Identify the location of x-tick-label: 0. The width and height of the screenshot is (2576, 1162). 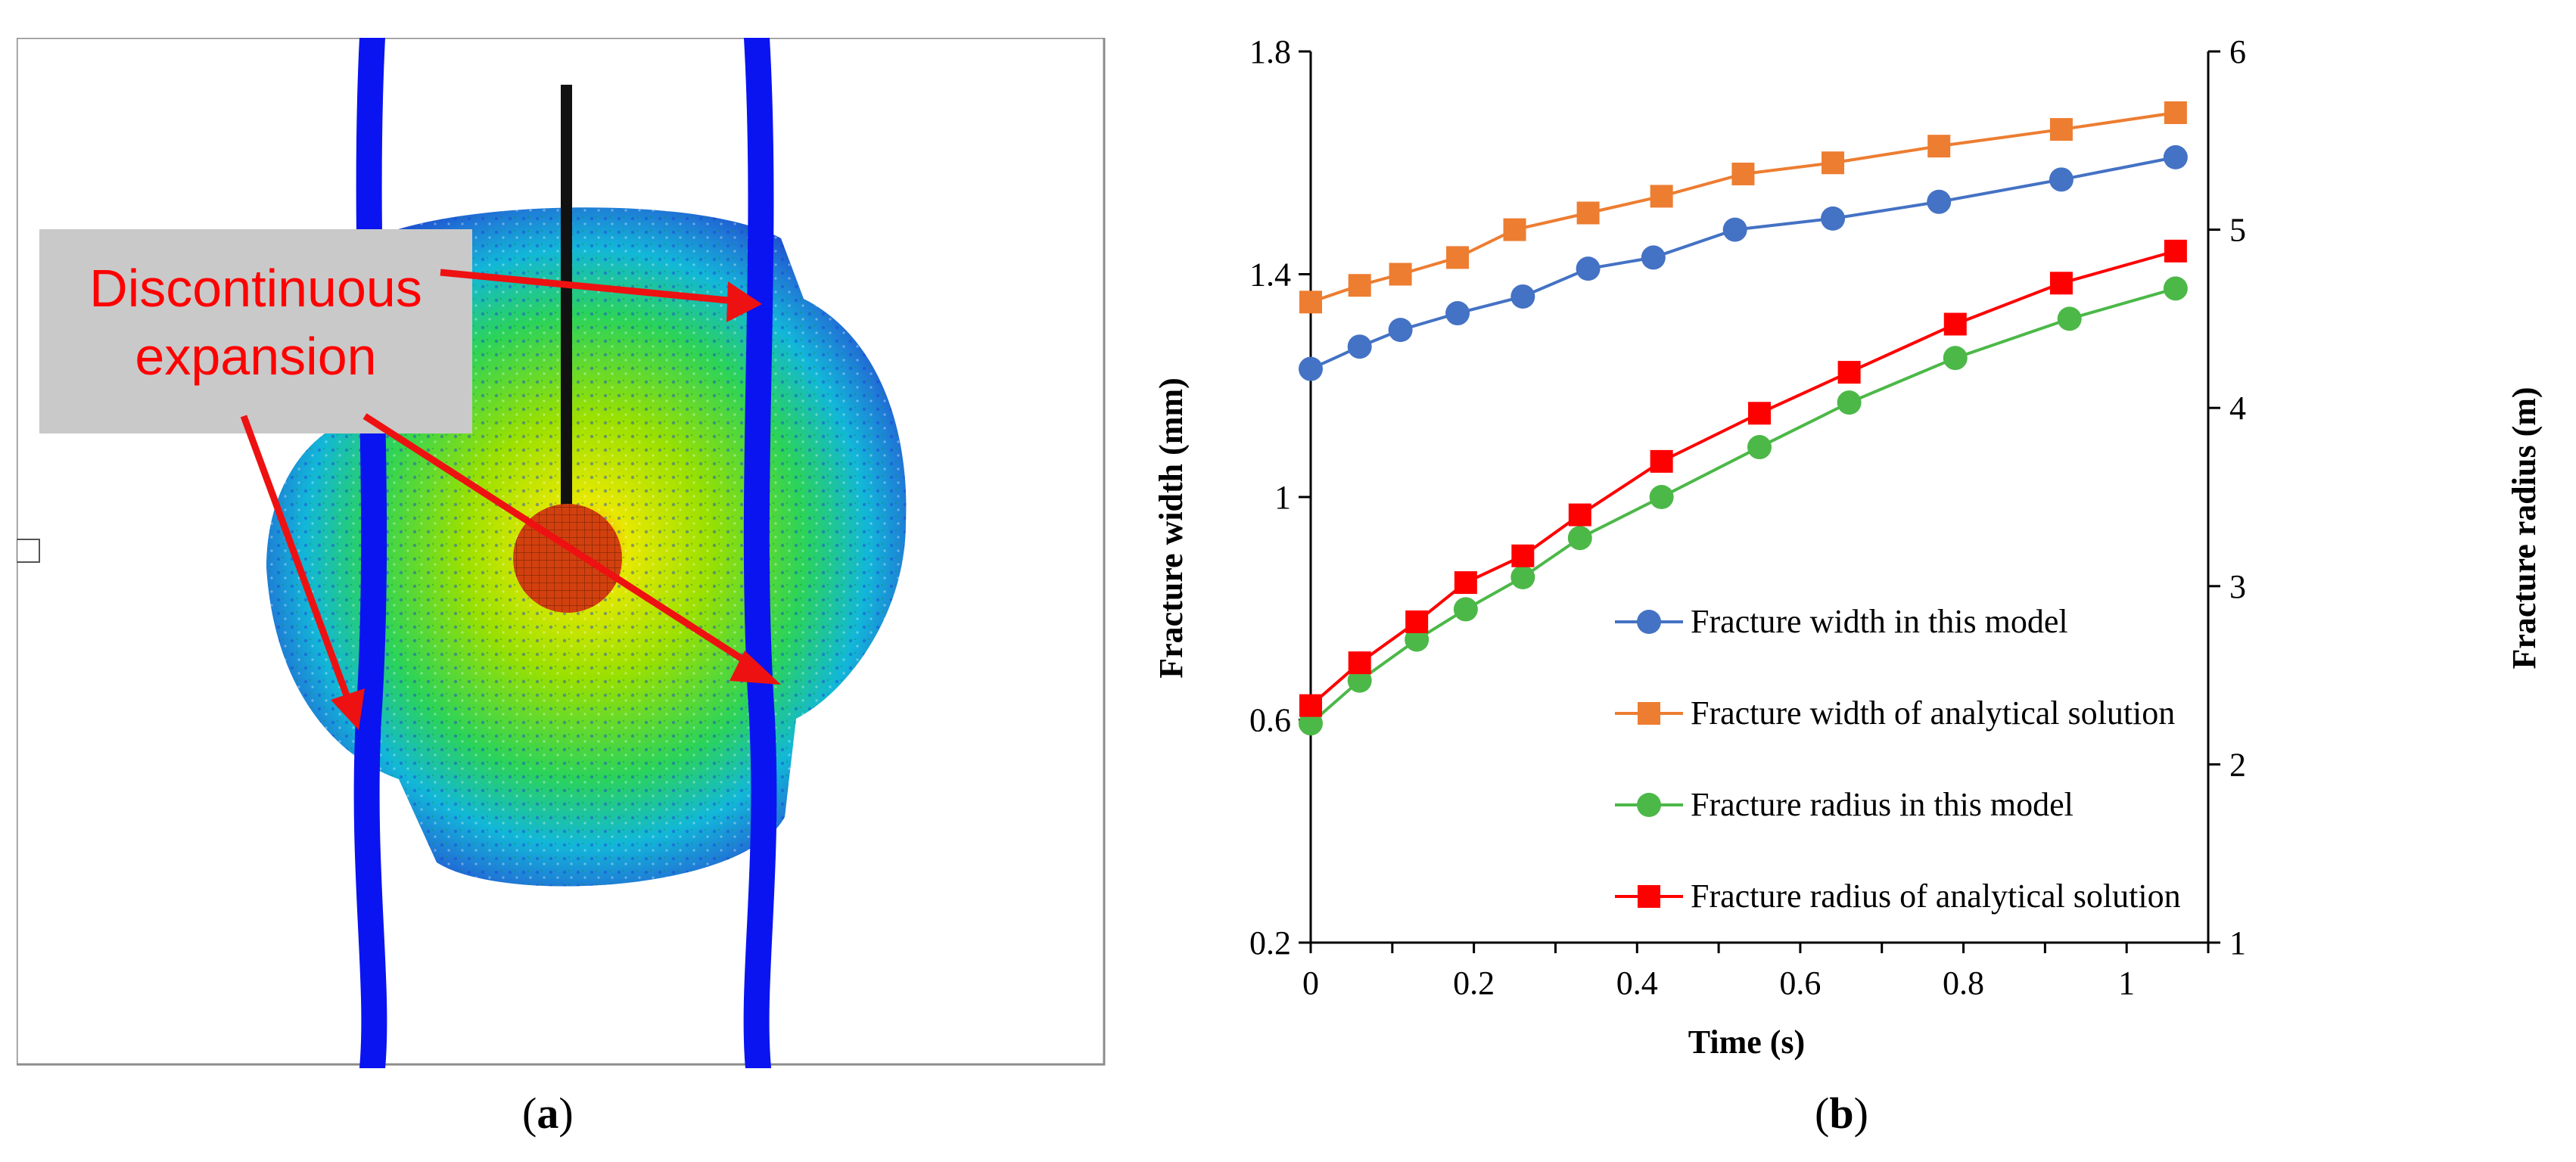
(1310, 983).